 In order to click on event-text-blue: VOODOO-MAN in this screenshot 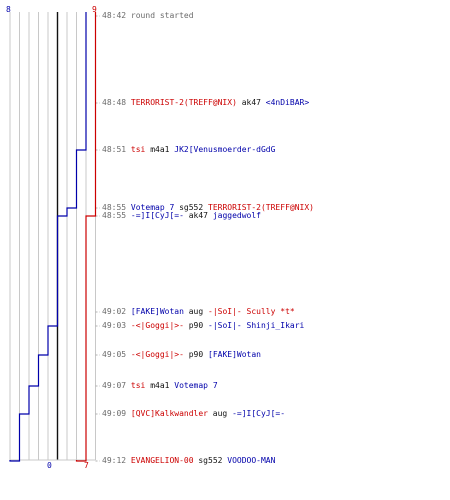, I will do `click(251, 460)`.